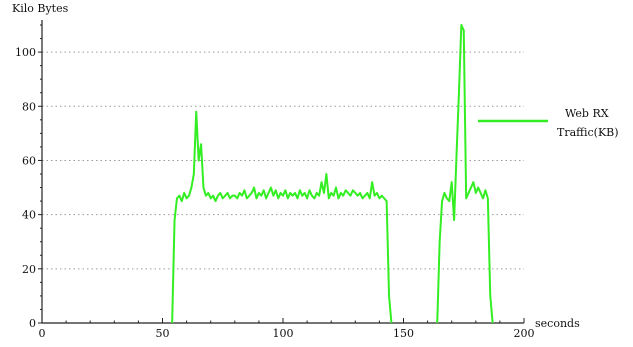  What do you see at coordinates (29, 160) in the screenshot?
I see `y-tick-label-60: 60` at bounding box center [29, 160].